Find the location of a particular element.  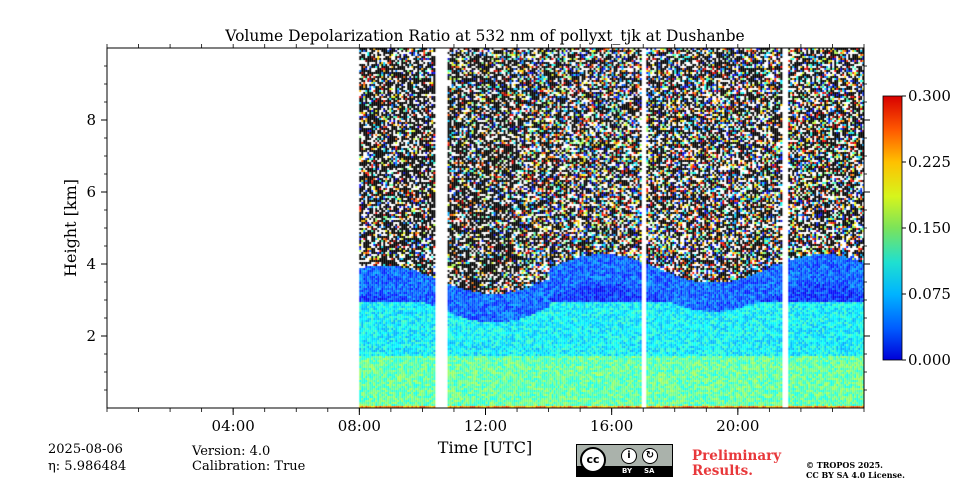

preliminary-label-1: Preliminary is located at coordinates (737, 456).